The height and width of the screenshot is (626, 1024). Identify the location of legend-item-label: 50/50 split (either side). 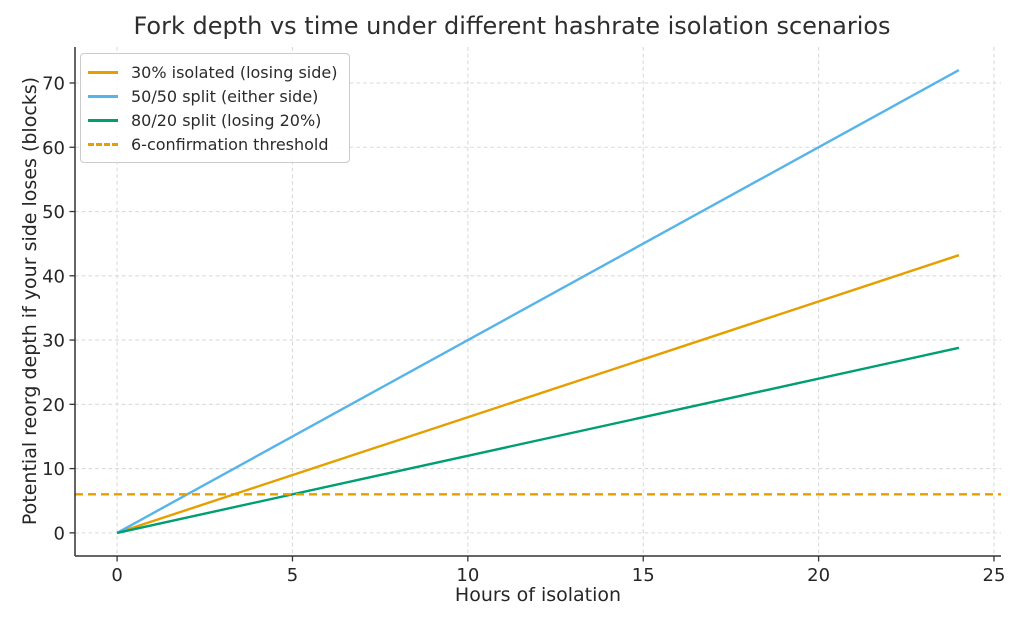
(225, 96).